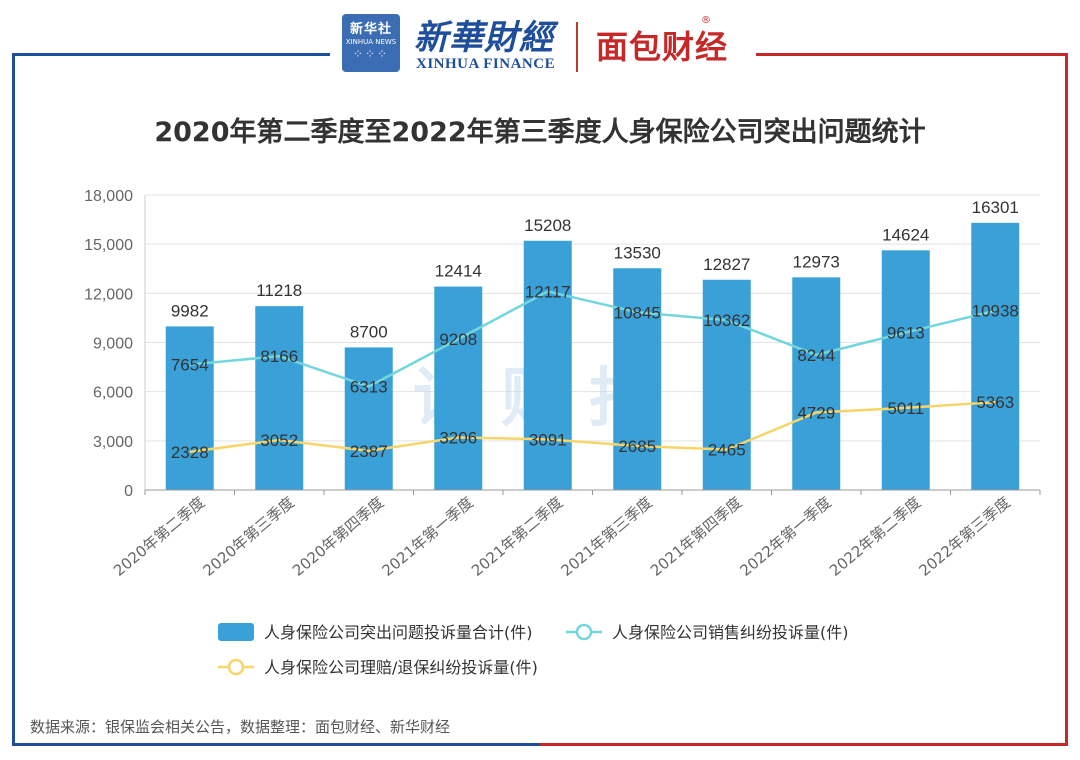  What do you see at coordinates (540, 132) in the screenshot?
I see `chart-title: 2020年第二季度至2022年第三季度人身保险公司突出问题统计` at bounding box center [540, 132].